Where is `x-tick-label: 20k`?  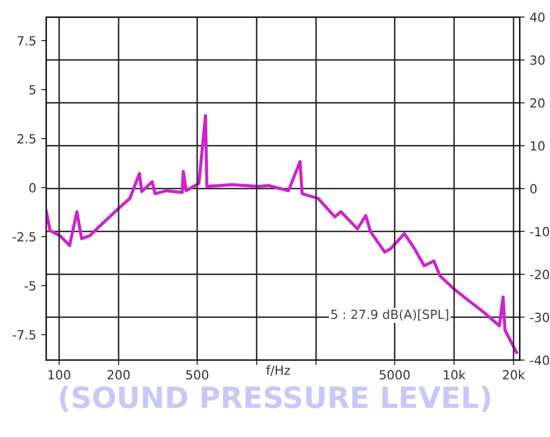 x-tick-label: 20k is located at coordinates (514, 375).